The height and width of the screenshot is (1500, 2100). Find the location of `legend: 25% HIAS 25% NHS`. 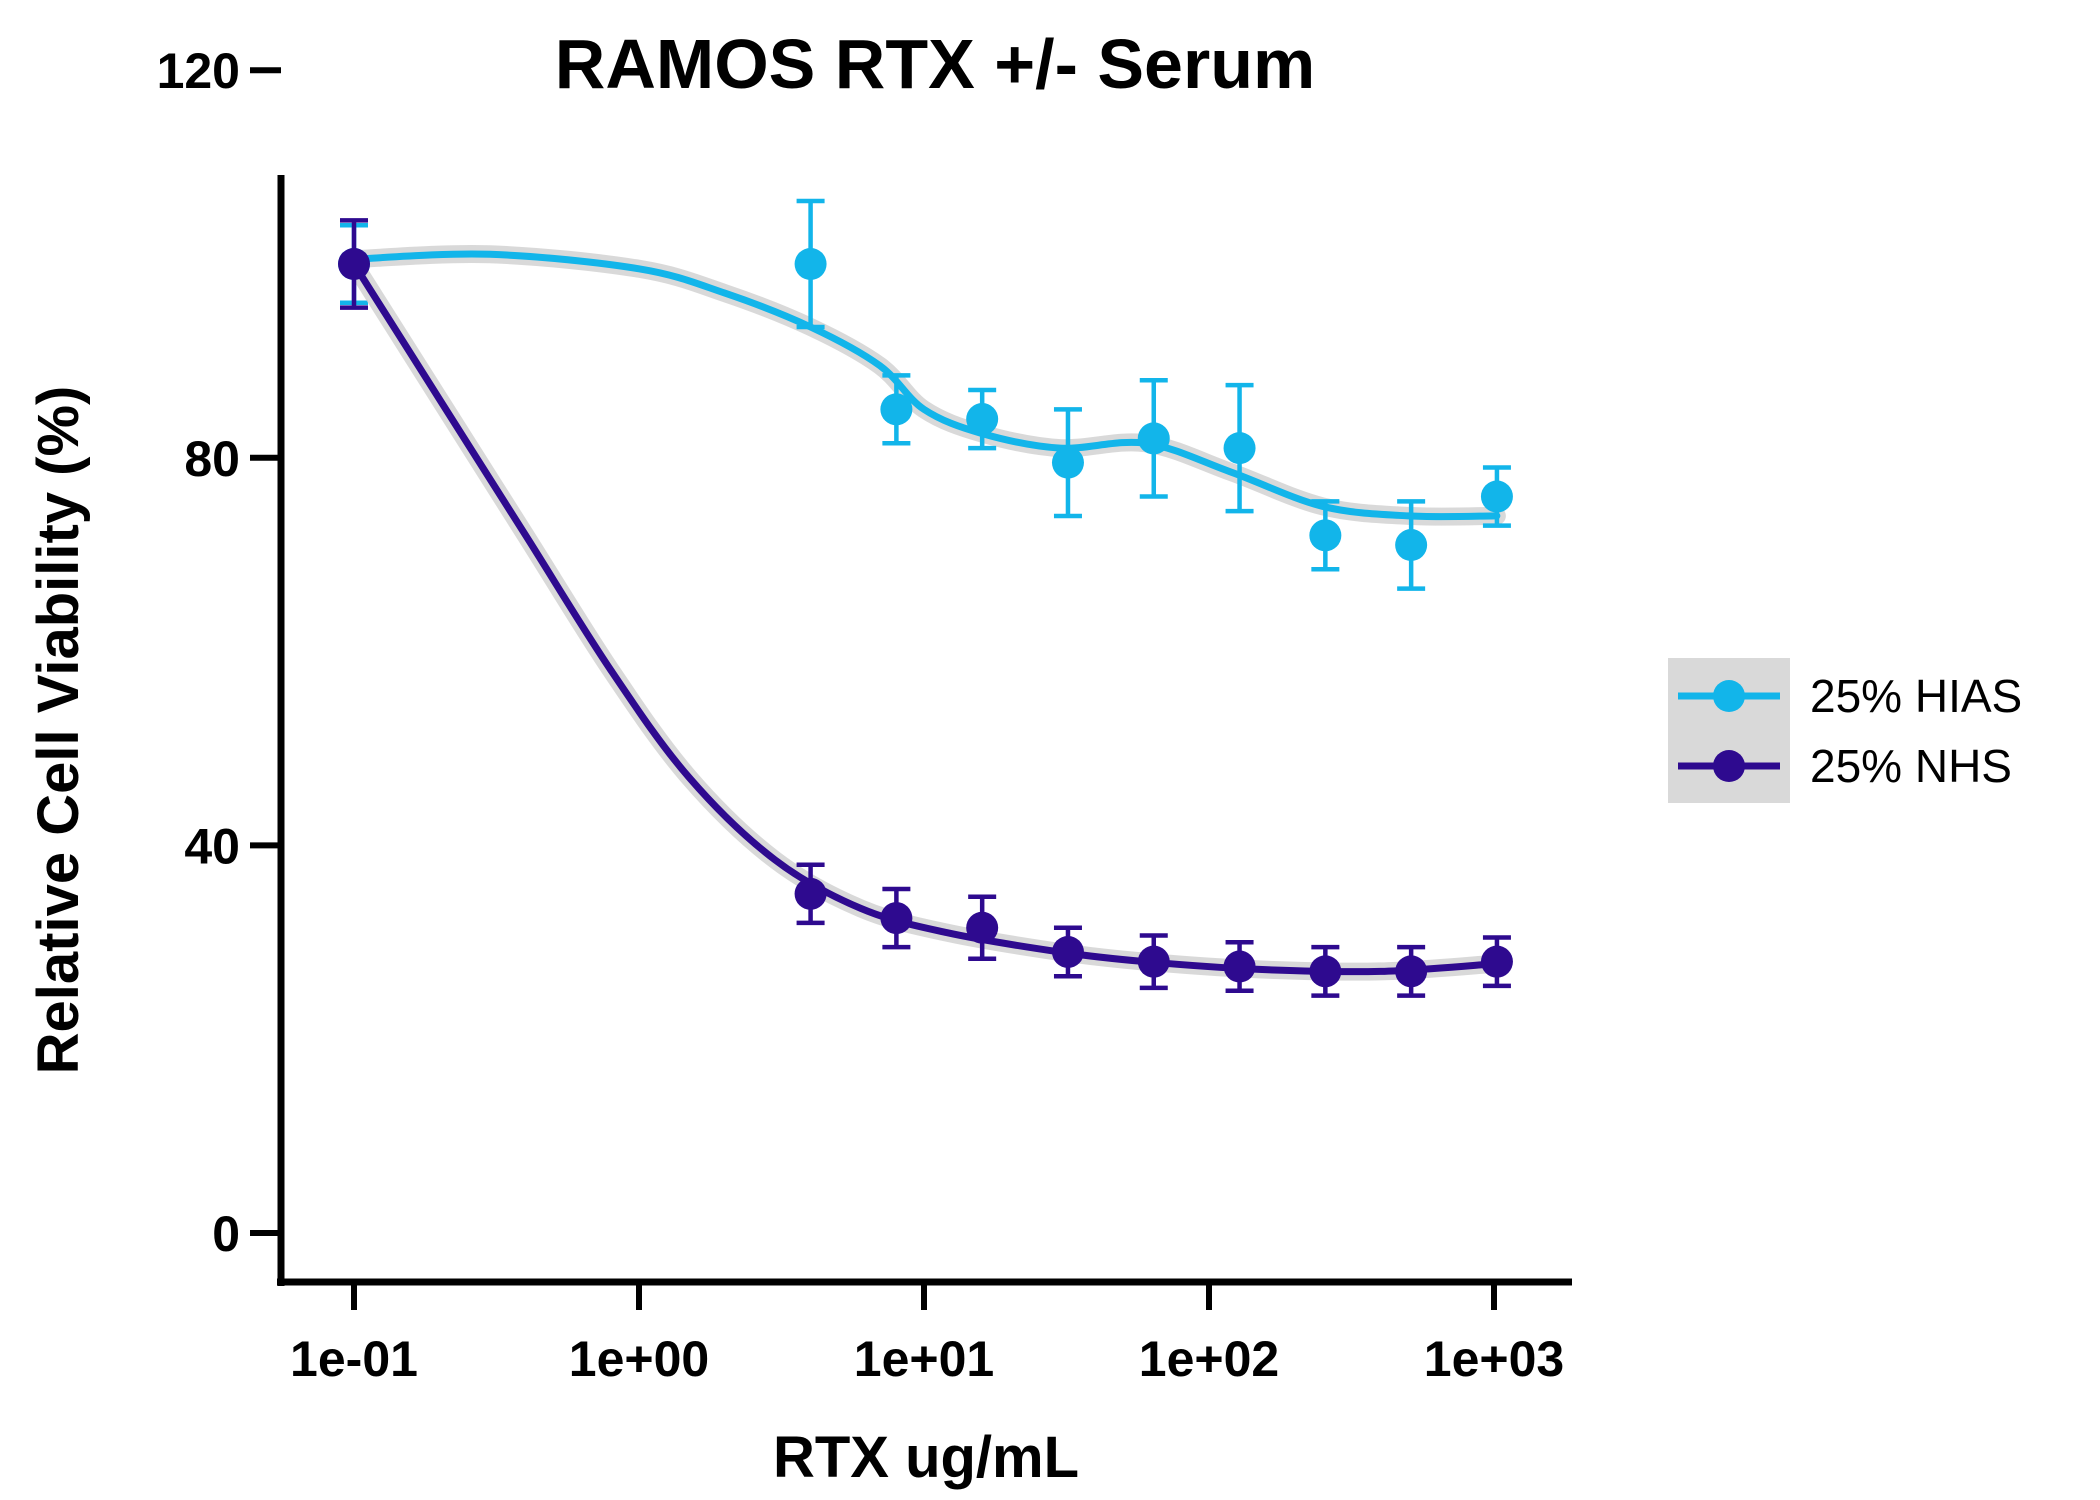

legend: 25% HIAS 25% NHS is located at coordinates (1845, 730).